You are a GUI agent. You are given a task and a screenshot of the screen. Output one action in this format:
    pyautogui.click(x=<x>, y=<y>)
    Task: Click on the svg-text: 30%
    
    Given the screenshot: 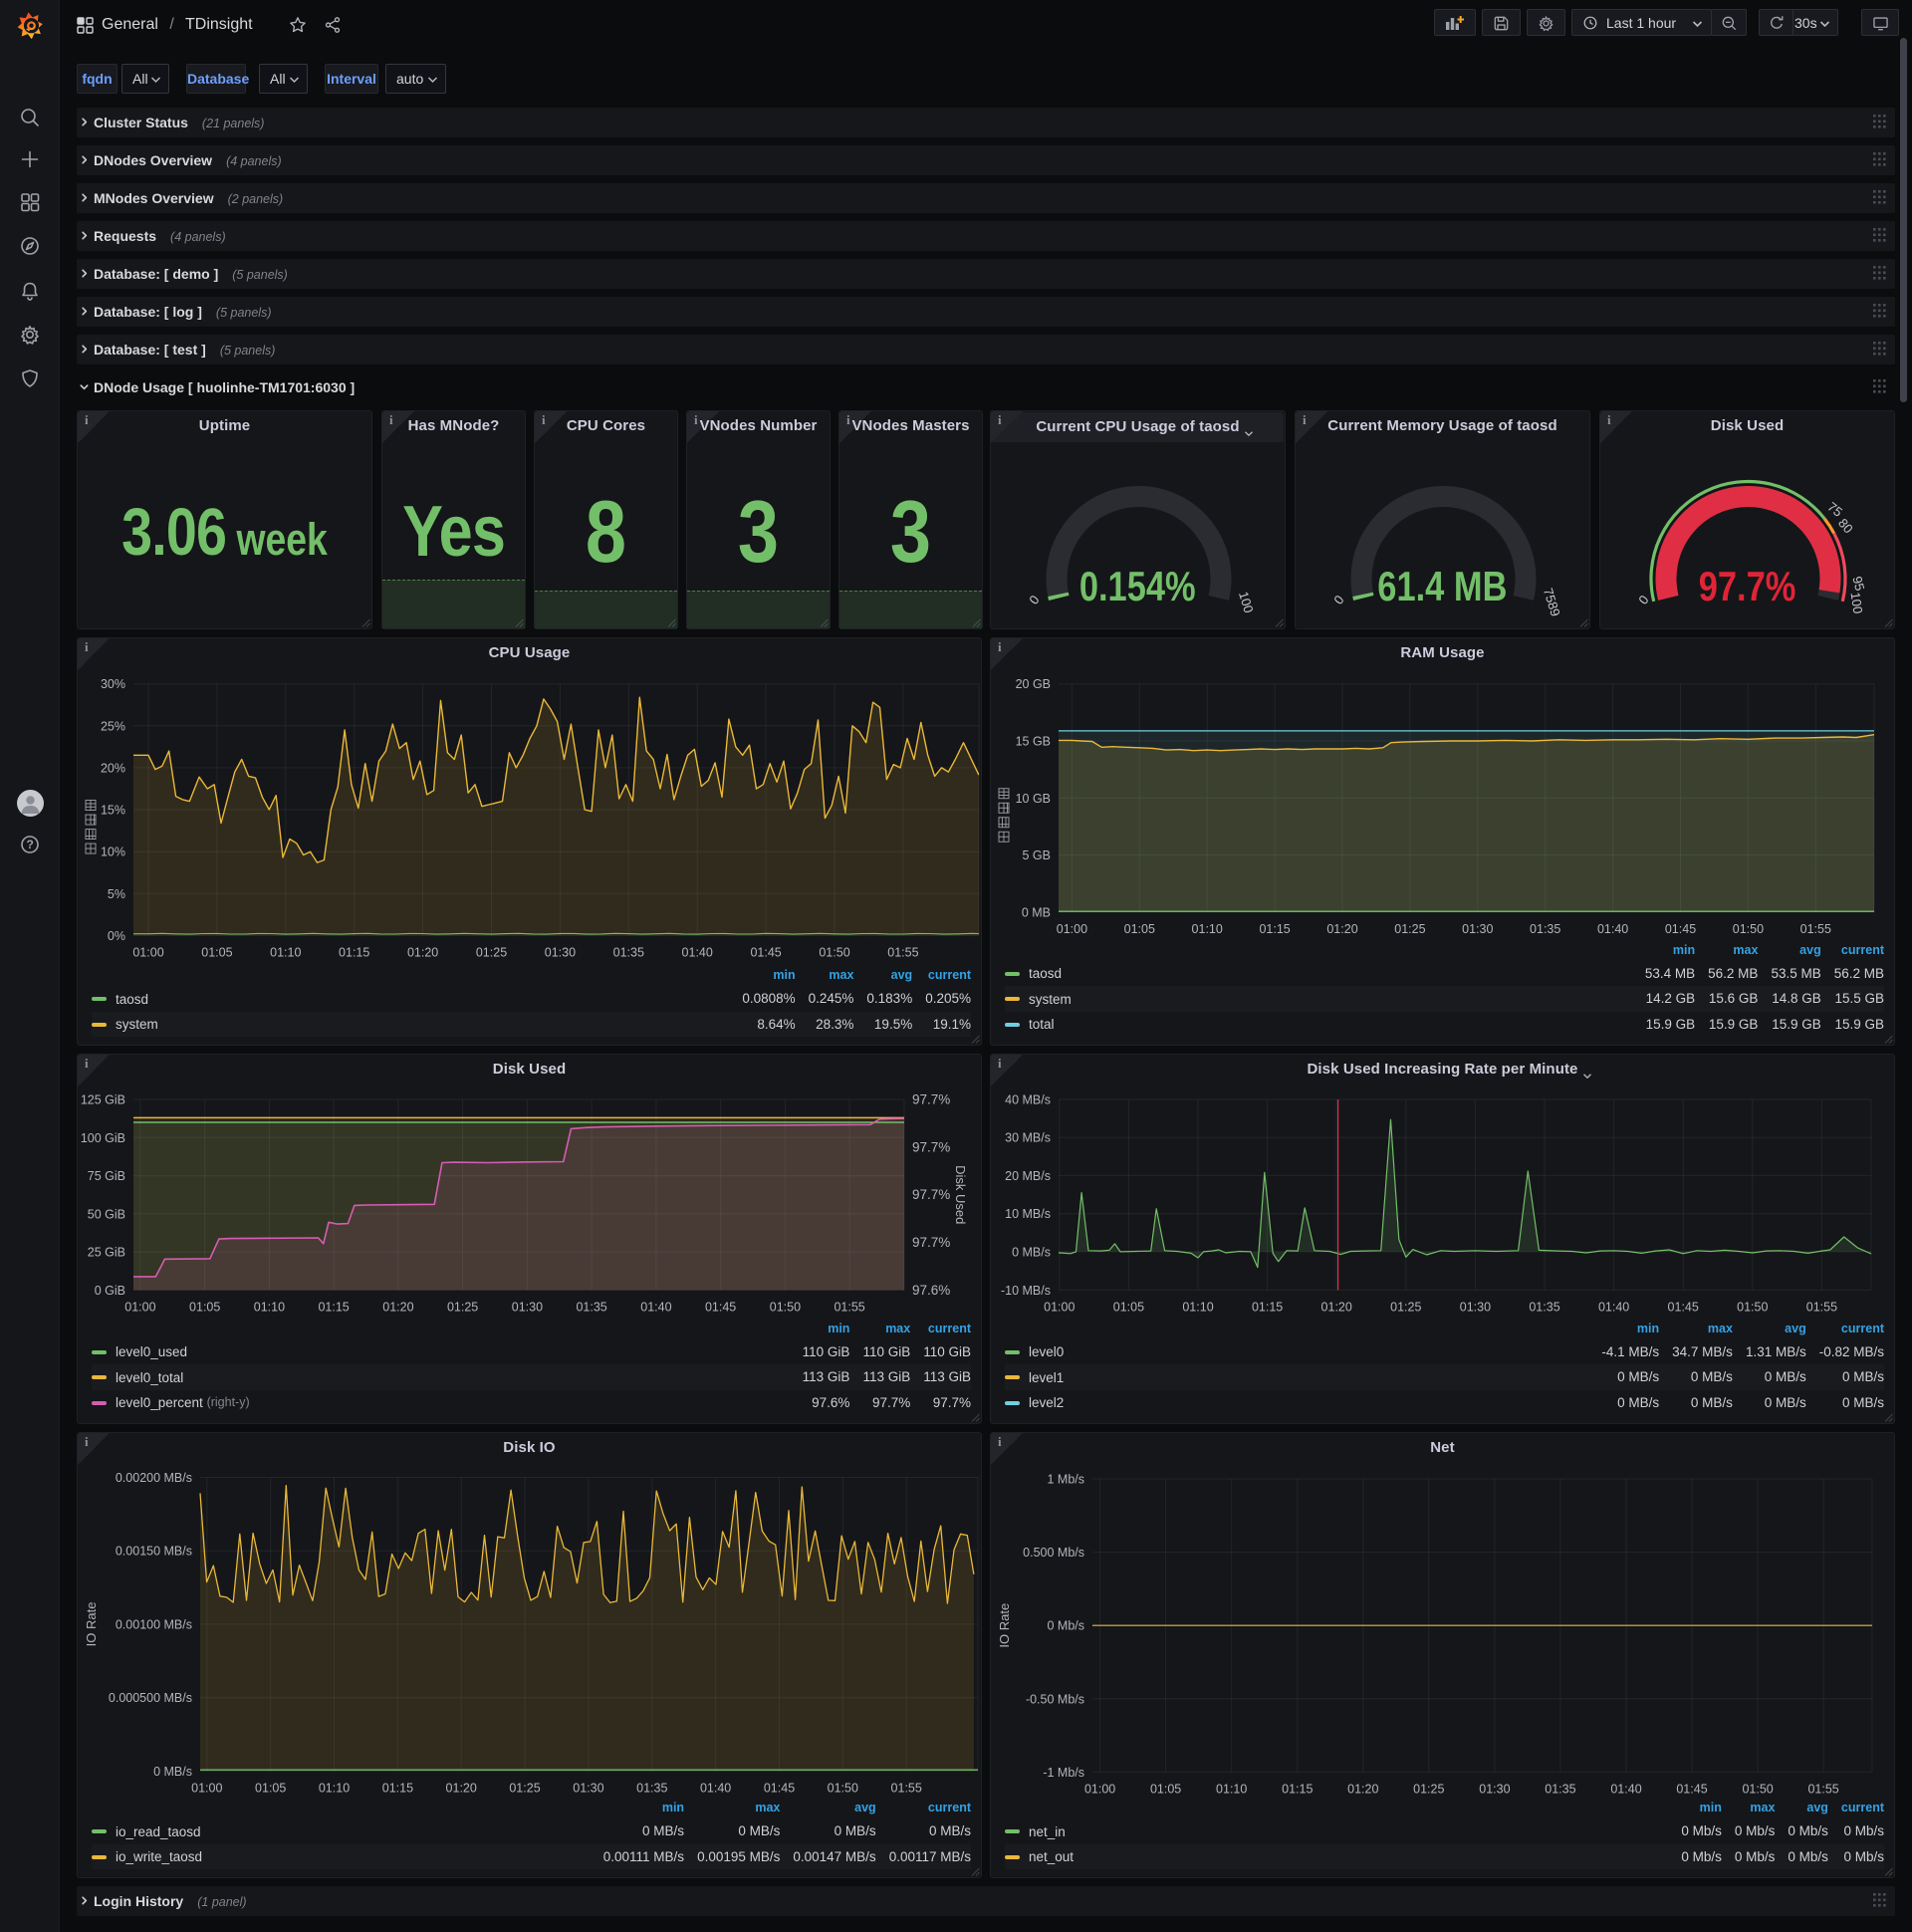 What is the action you would take?
    pyautogui.click(x=113, y=684)
    